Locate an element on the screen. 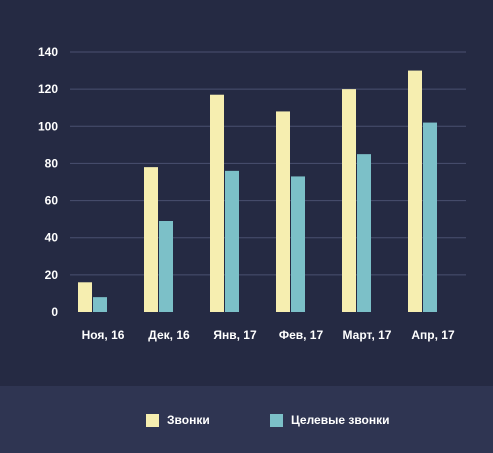 The image size is (493, 453). y-tick-label: 60 is located at coordinates (52, 201).